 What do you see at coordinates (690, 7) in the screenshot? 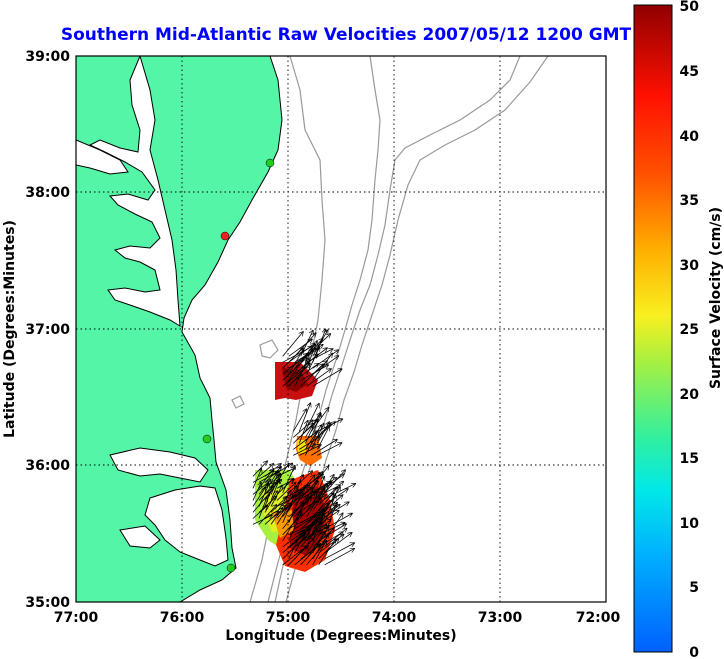
I see `colorbar-tick-label: 50` at bounding box center [690, 7].